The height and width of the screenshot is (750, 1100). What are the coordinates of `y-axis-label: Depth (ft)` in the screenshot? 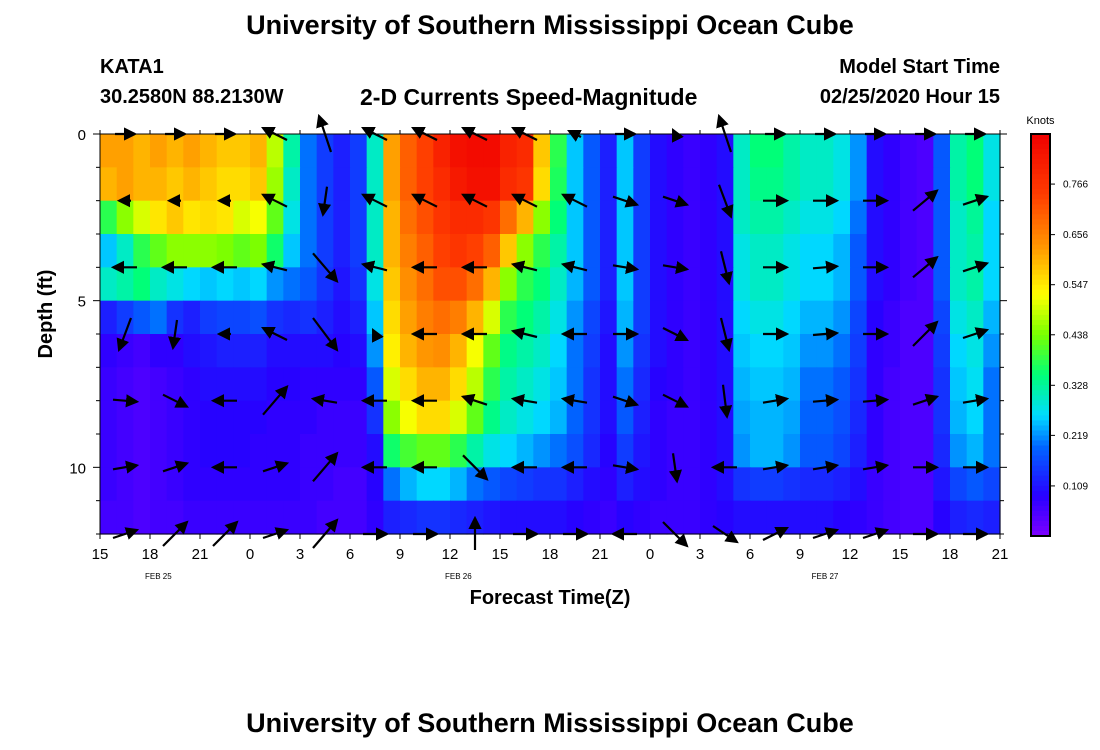 It's located at (46, 314).